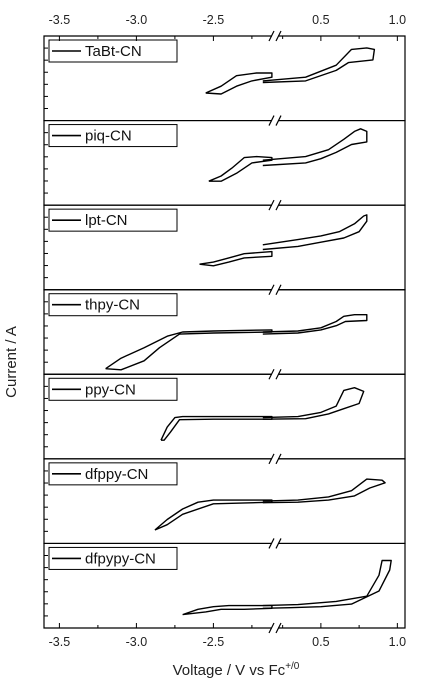 The width and height of the screenshot is (422, 683). I want to click on panel-frame-right, so click(342, 585).